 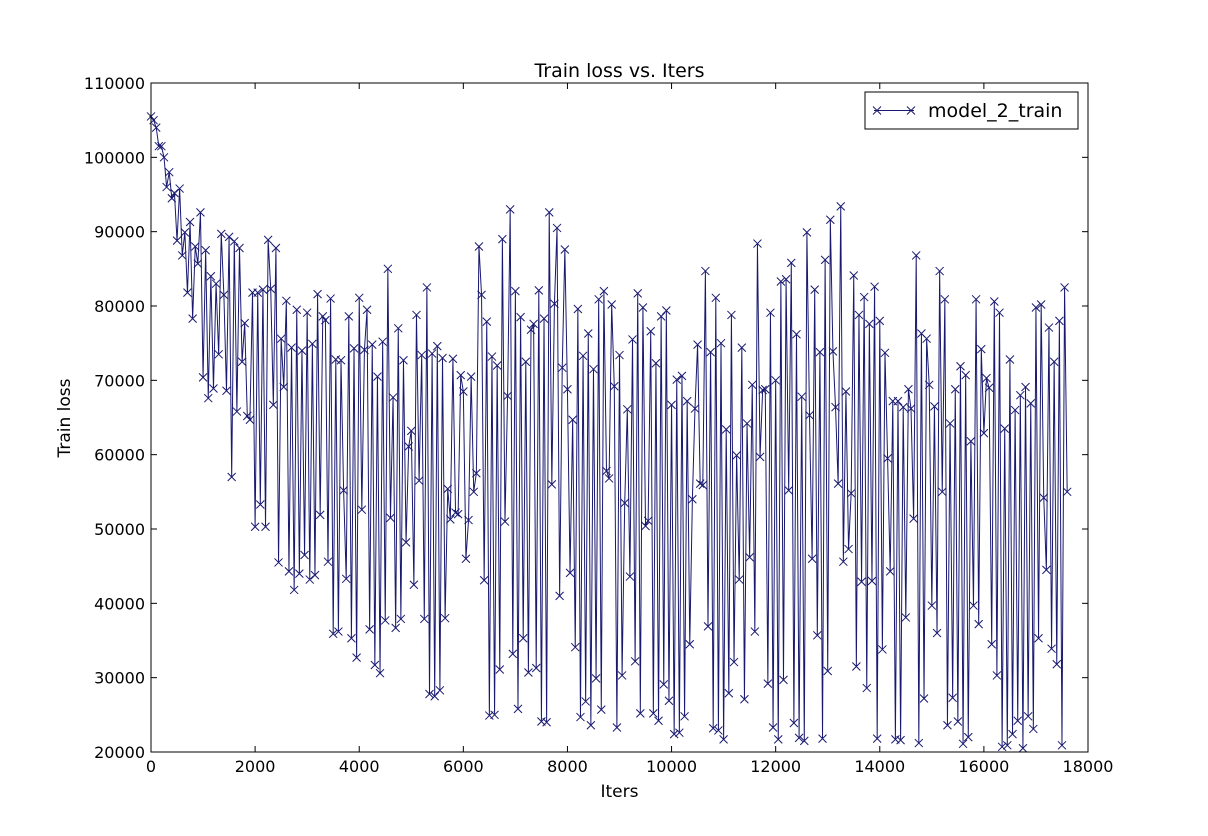 I want to click on x-tick-label: 14000, so click(x=879, y=766).